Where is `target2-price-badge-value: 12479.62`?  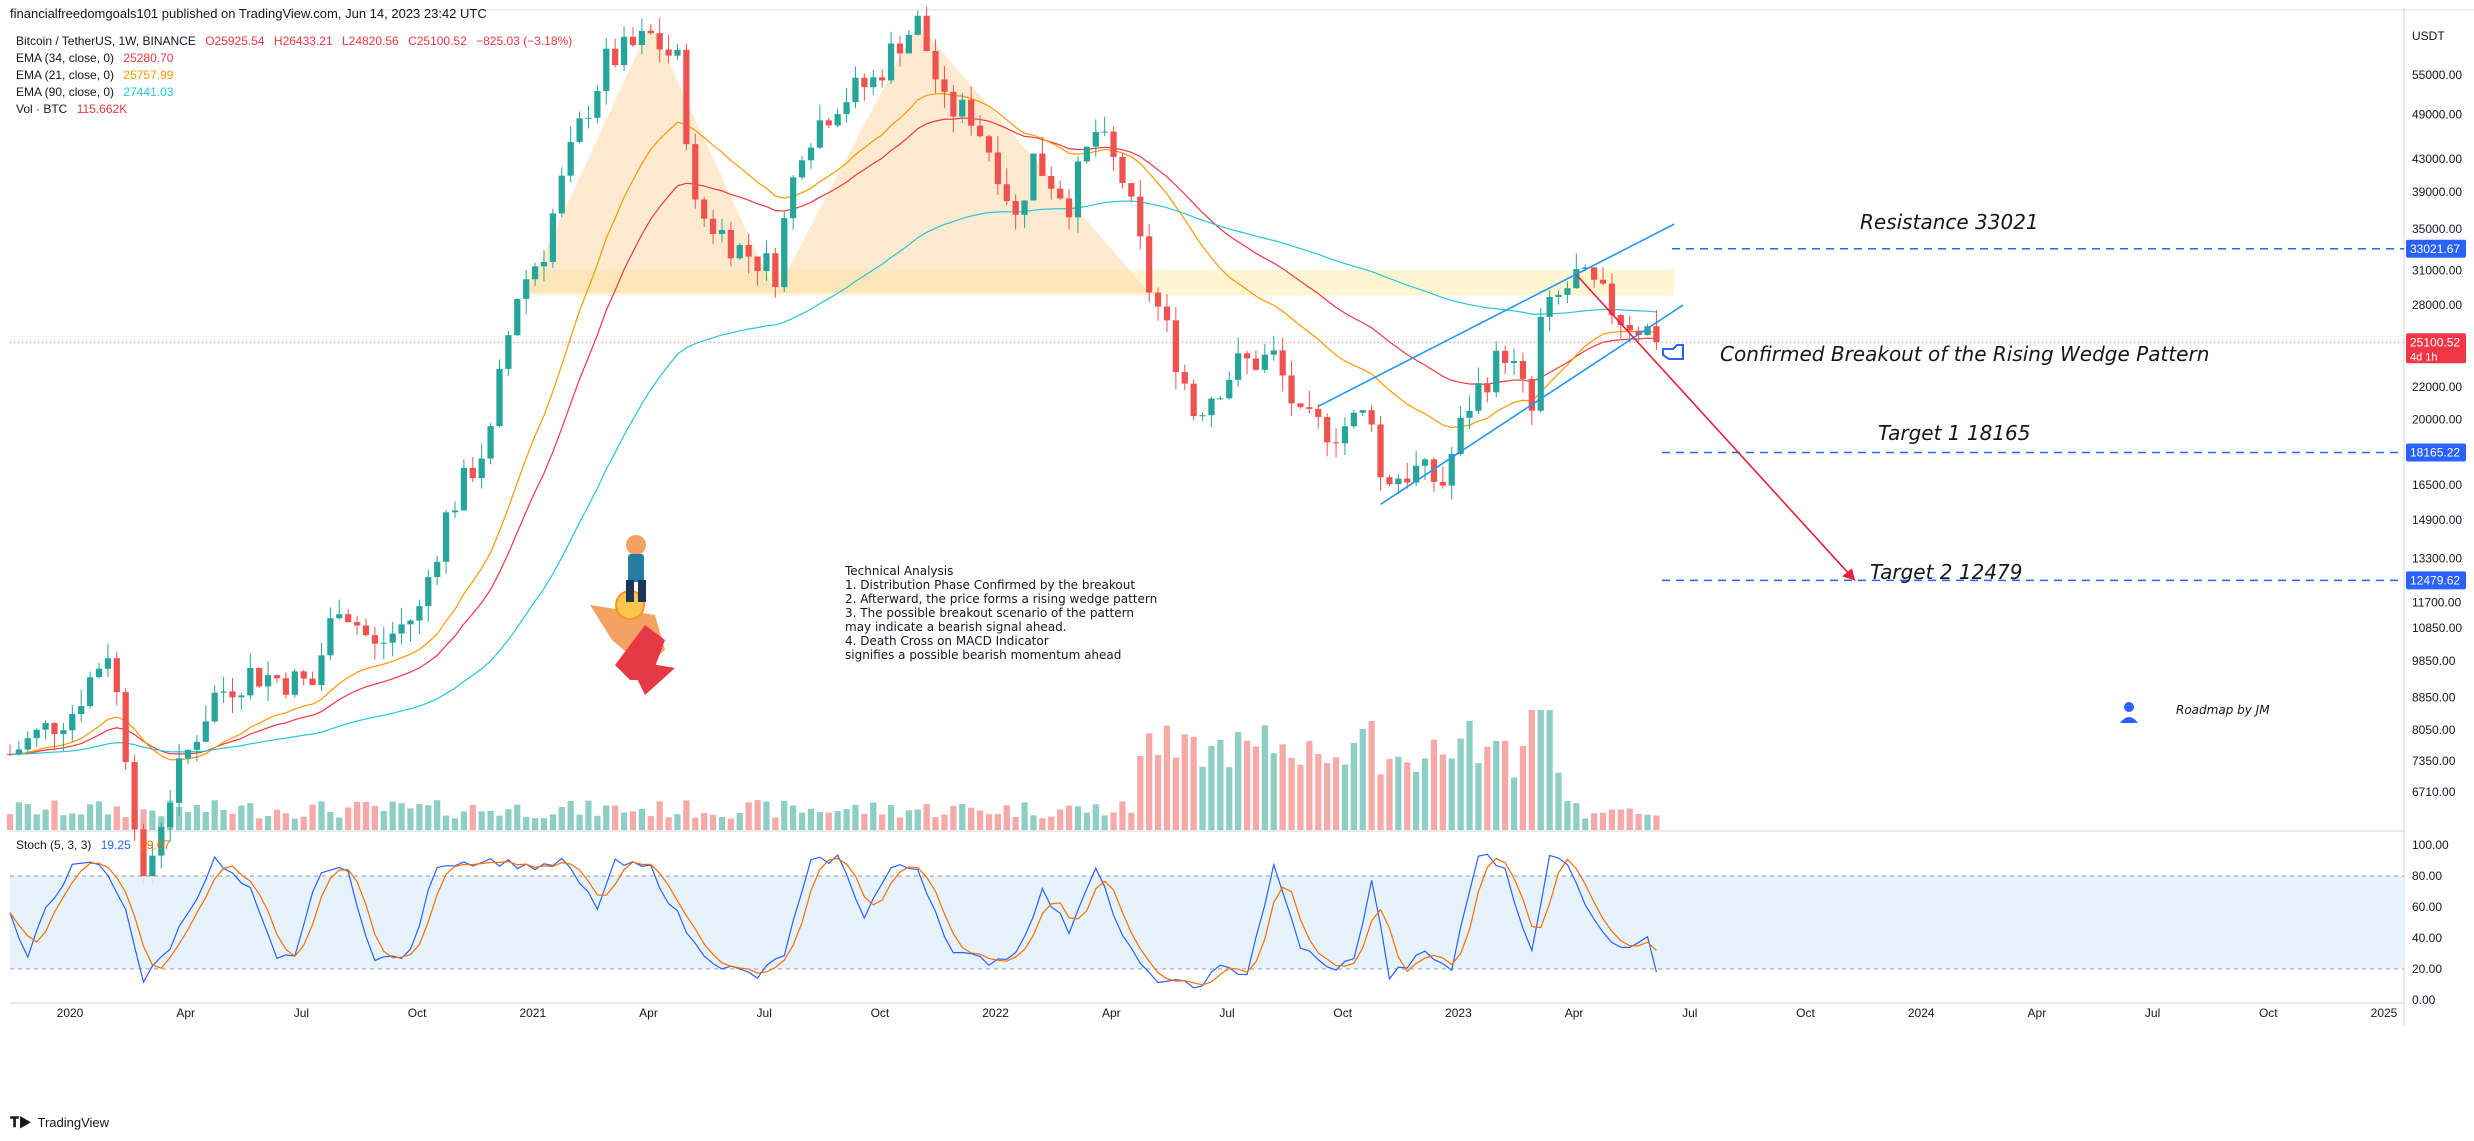 target2-price-badge-value: 12479.62 is located at coordinates (2435, 580).